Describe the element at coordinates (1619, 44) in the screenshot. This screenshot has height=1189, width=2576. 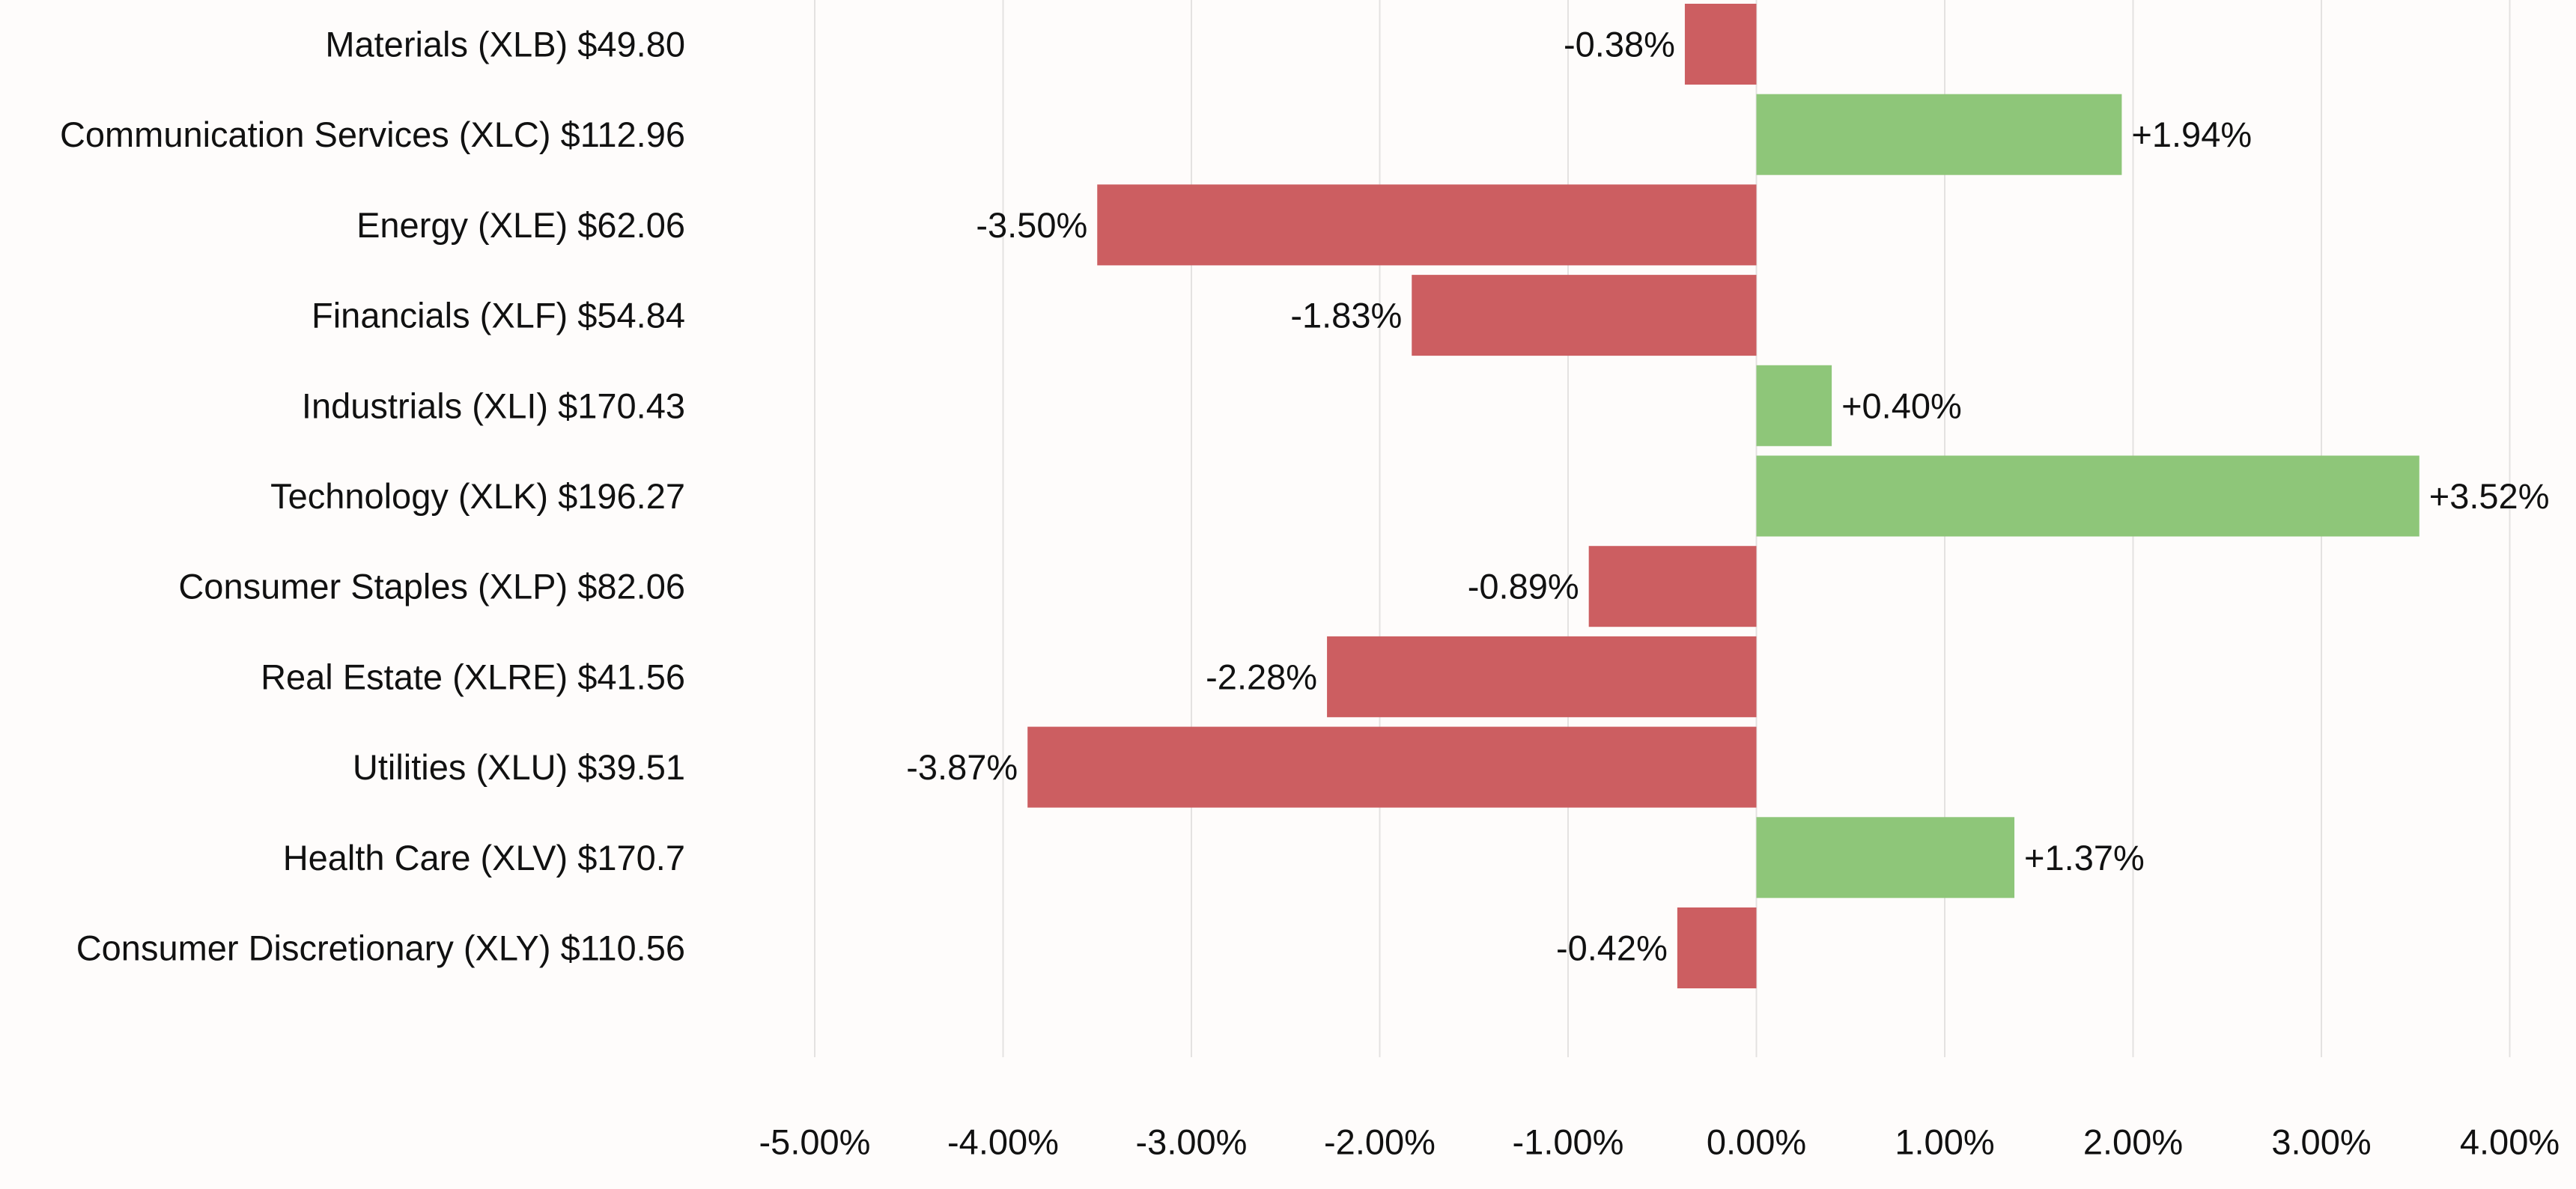
I see `data-label: -0.38%` at that location.